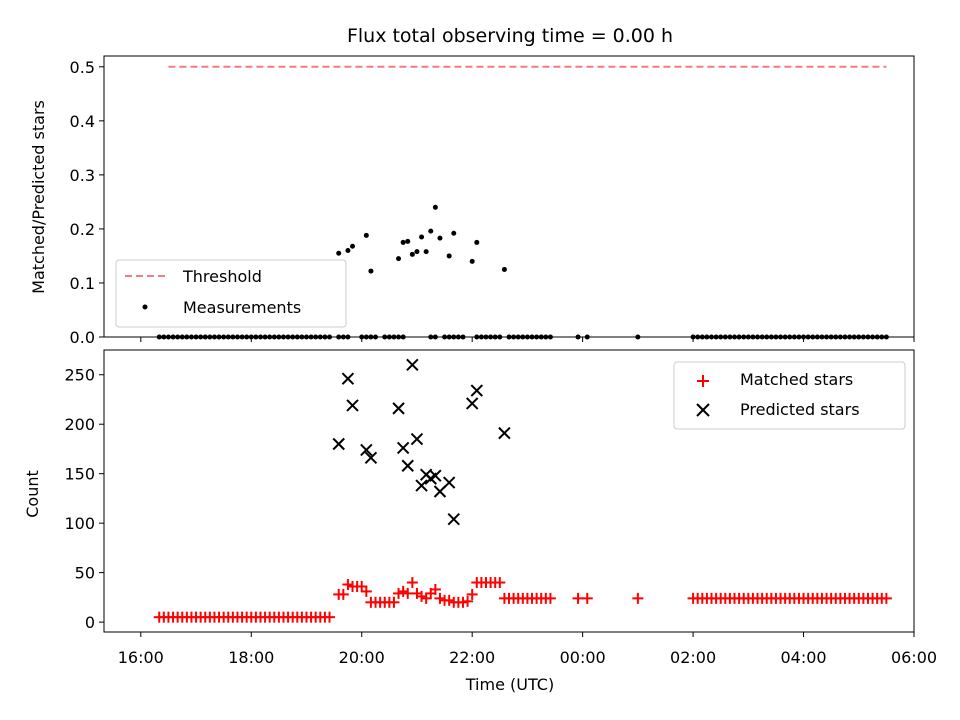 This screenshot has height=720, width=960. I want to click on x-tick-label: 16:00, so click(141, 657).